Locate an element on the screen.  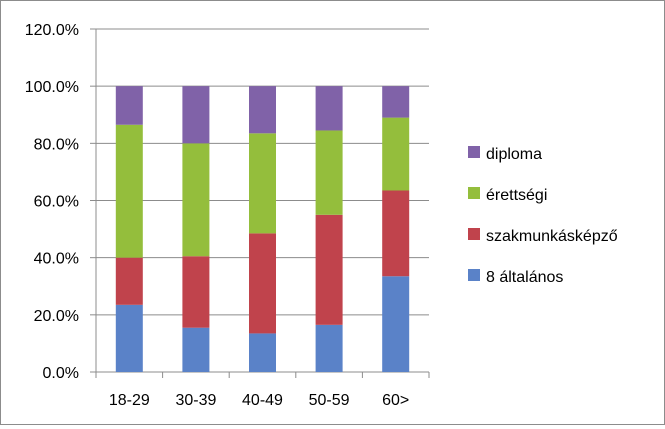
y-tick-label: 120.0% is located at coordinates (52, 30).